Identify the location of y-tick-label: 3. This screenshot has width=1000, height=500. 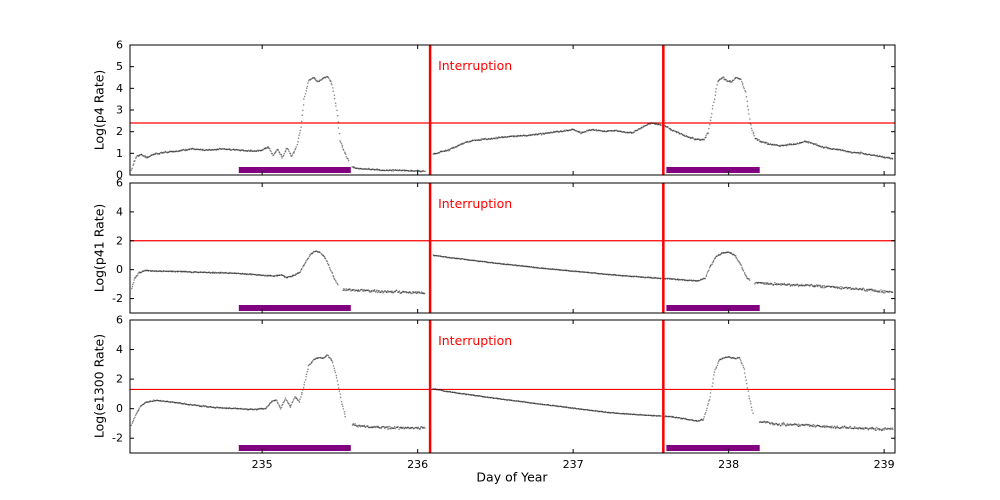
(119, 110).